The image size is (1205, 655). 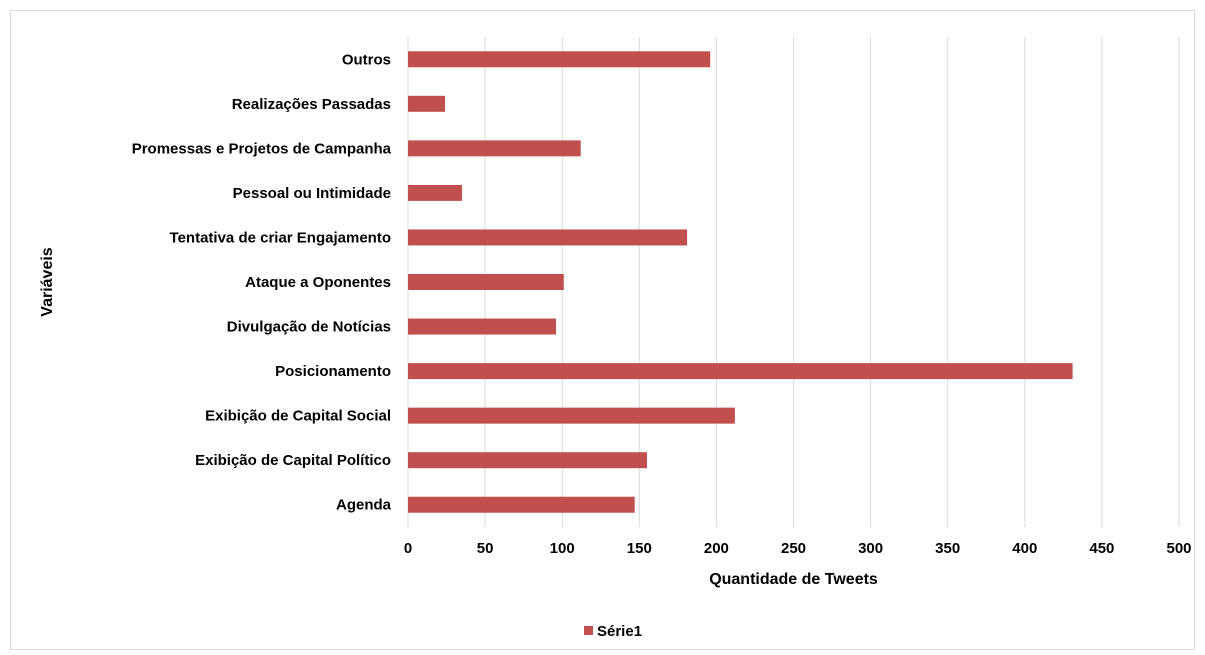 What do you see at coordinates (793, 548) in the screenshot?
I see `x-tick-label: 250` at bounding box center [793, 548].